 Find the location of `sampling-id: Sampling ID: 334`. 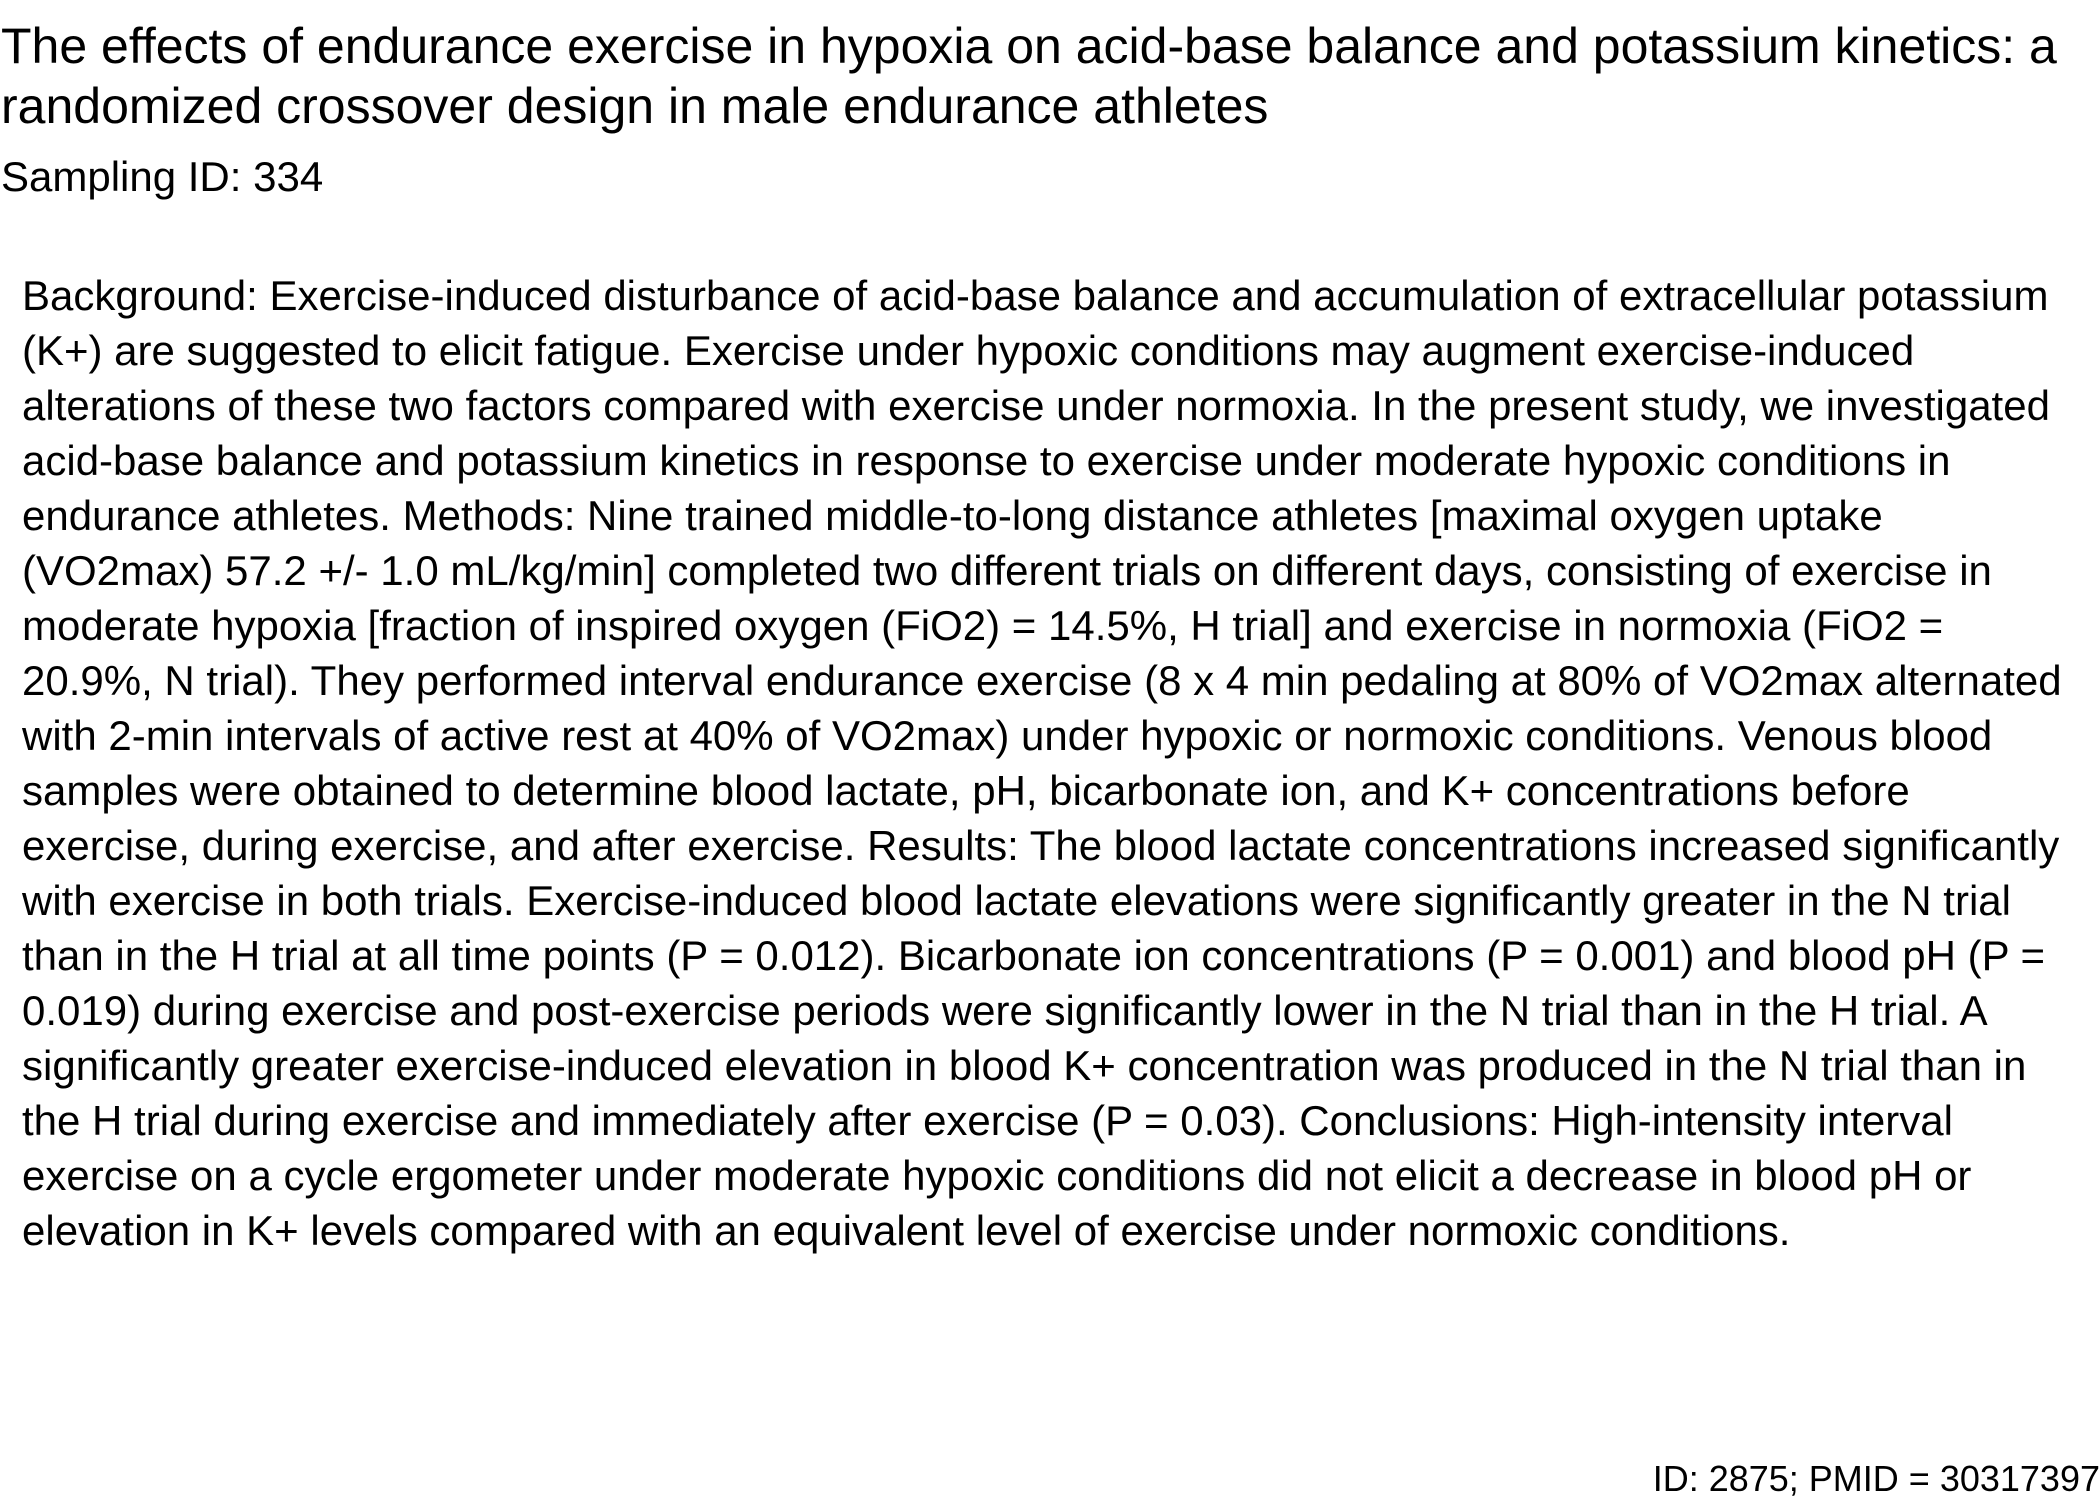

sampling-id: Sampling ID: 334 is located at coordinates (162, 176).